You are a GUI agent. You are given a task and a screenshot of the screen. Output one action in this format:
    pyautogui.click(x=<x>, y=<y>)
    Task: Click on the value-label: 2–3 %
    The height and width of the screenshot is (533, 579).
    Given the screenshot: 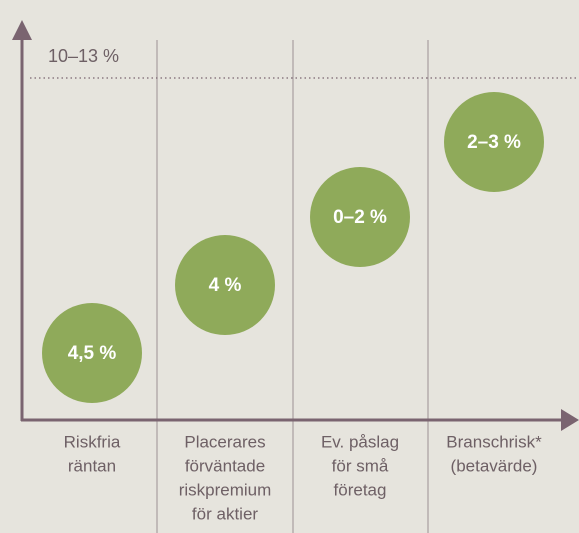 What is the action you would take?
    pyautogui.click(x=494, y=142)
    